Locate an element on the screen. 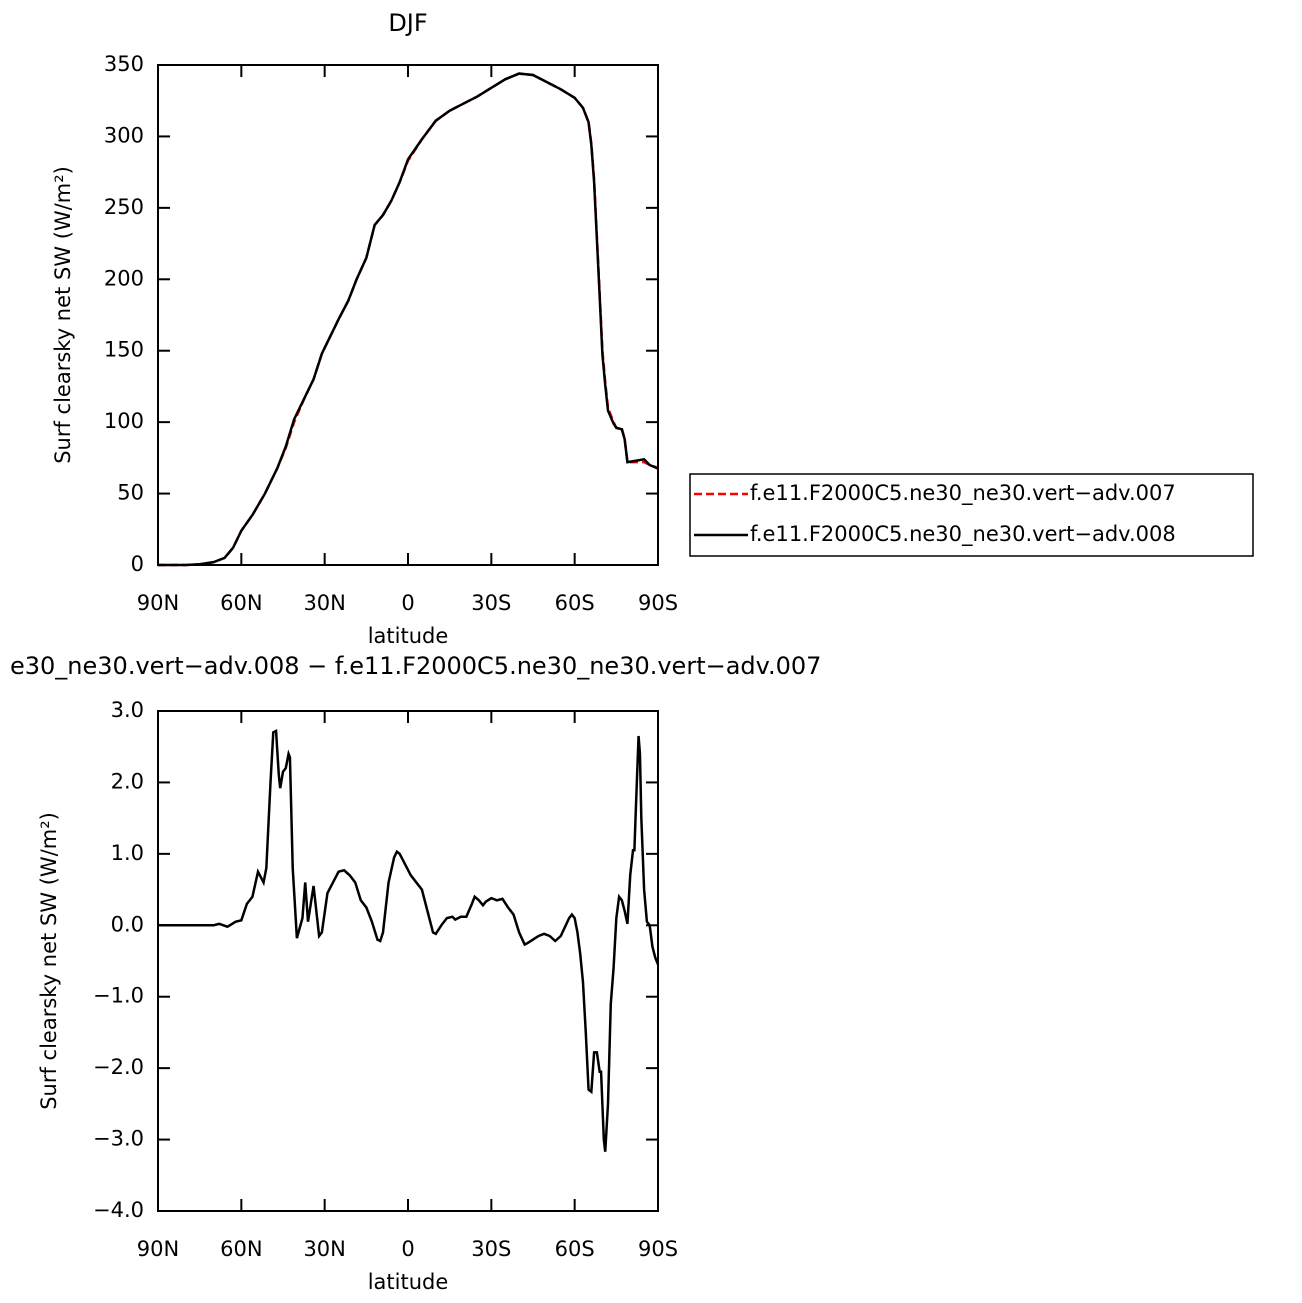 The image size is (1302, 1303). y-tick-label: 1.0 is located at coordinates (127, 853).